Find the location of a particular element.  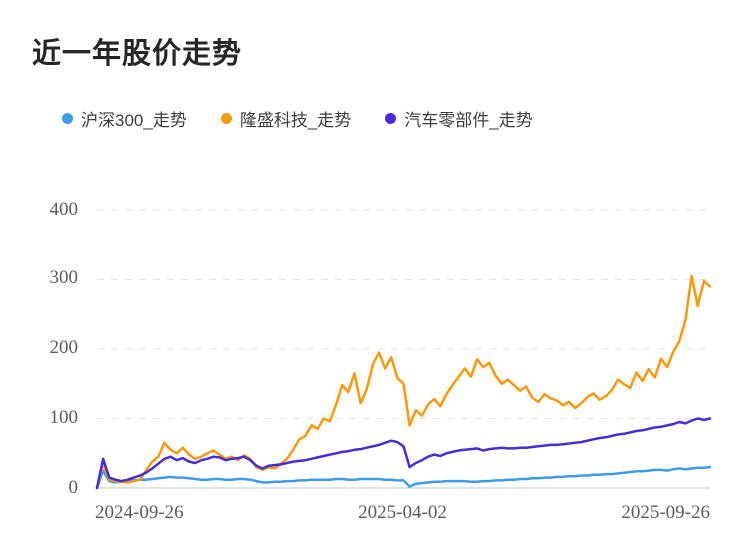

y-axis-label: 0 is located at coordinates (73, 487).